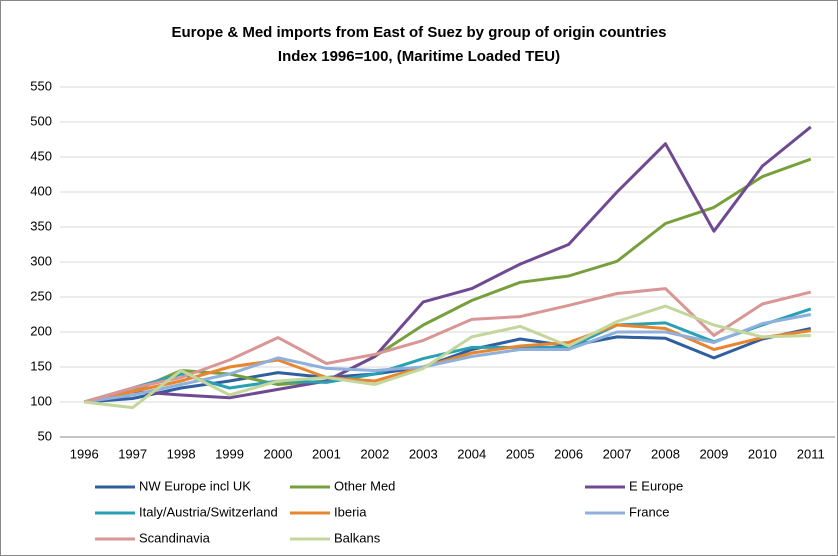 Image resolution: width=838 pixels, height=556 pixels. What do you see at coordinates (41, 365) in the screenshot?
I see `y-tick-label: 150` at bounding box center [41, 365].